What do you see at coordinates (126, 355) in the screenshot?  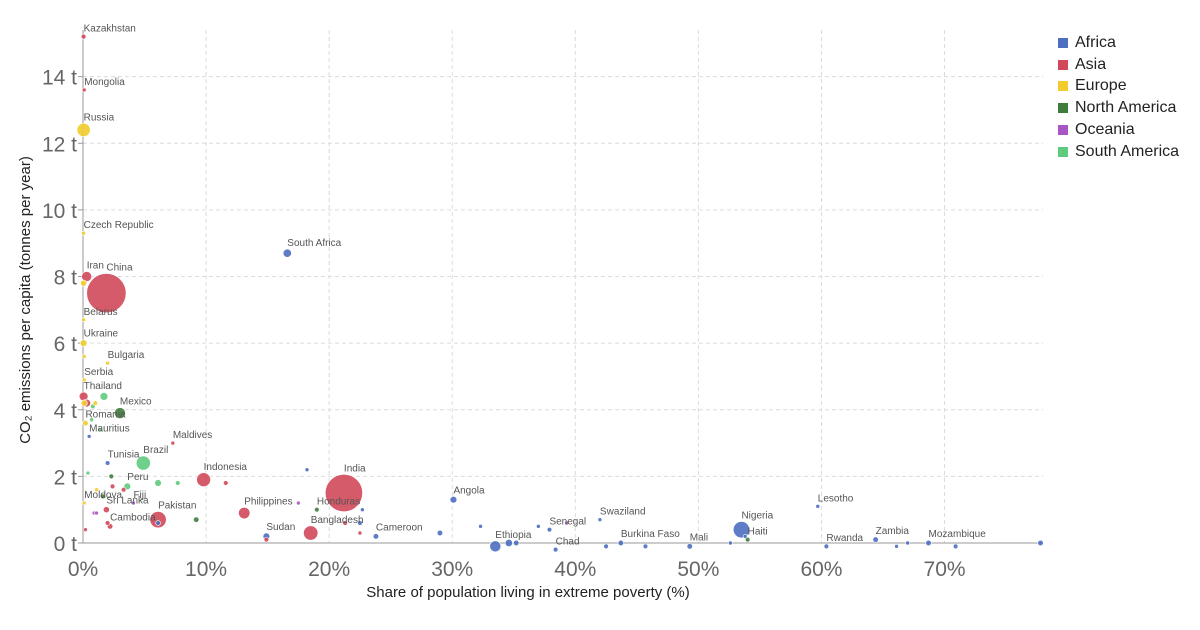 I see `point-label: Bulgaria` at bounding box center [126, 355].